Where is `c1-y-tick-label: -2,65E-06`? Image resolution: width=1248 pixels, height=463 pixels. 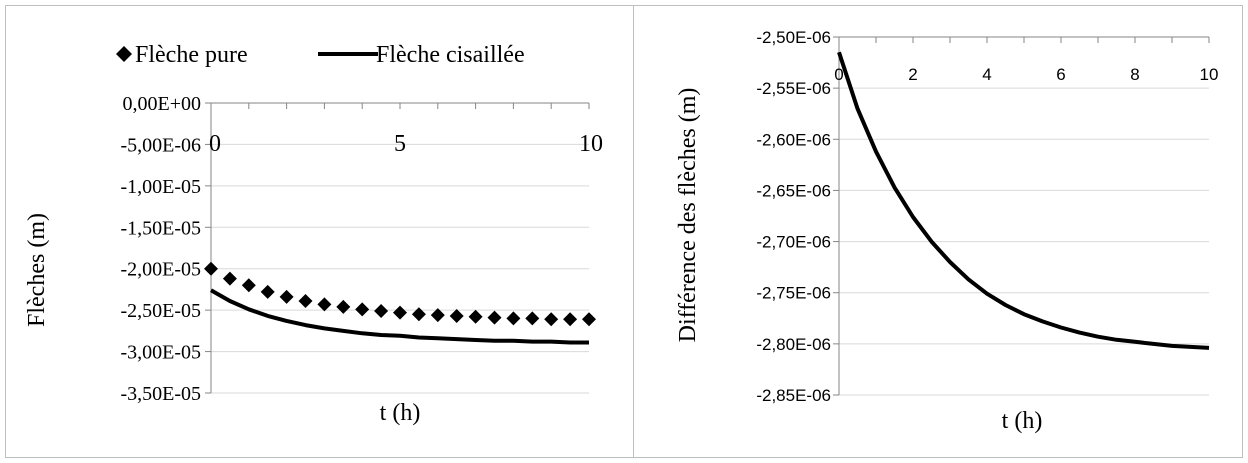
c1-y-tick-label: -2,65E-06 is located at coordinates (793, 190).